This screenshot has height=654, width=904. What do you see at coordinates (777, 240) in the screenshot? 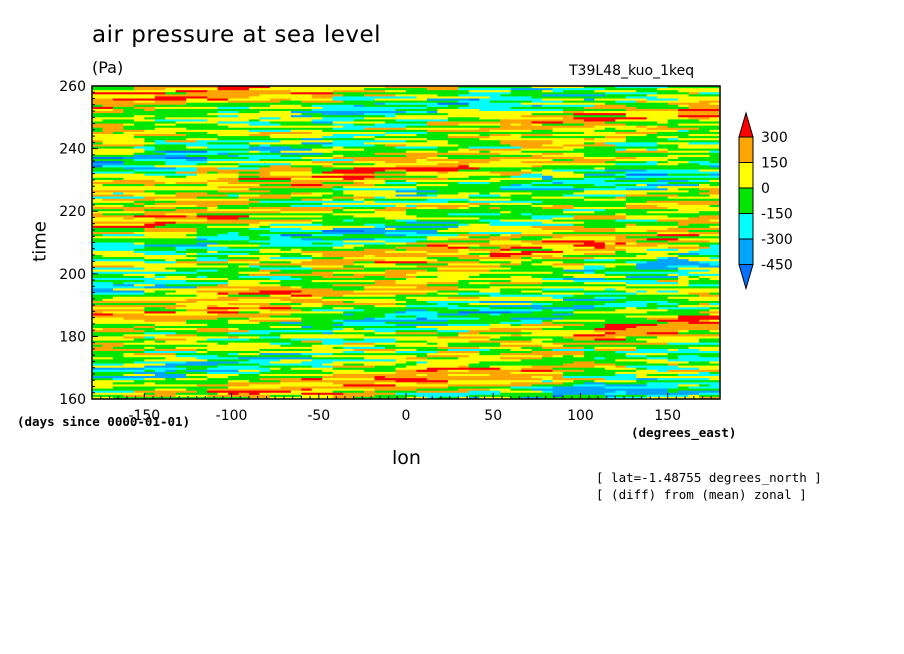
I see `colorbar-label: -300` at bounding box center [777, 240].